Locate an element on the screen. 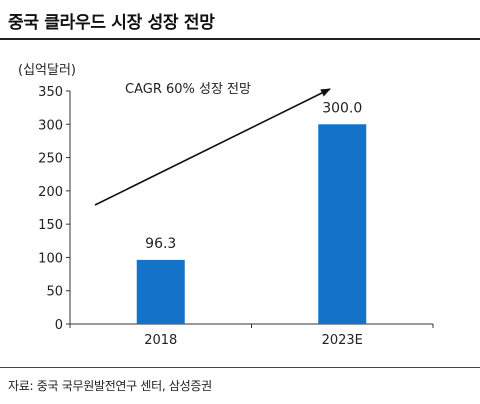 The height and width of the screenshot is (404, 480). y-unit-label: (십억달러) is located at coordinates (47, 70).